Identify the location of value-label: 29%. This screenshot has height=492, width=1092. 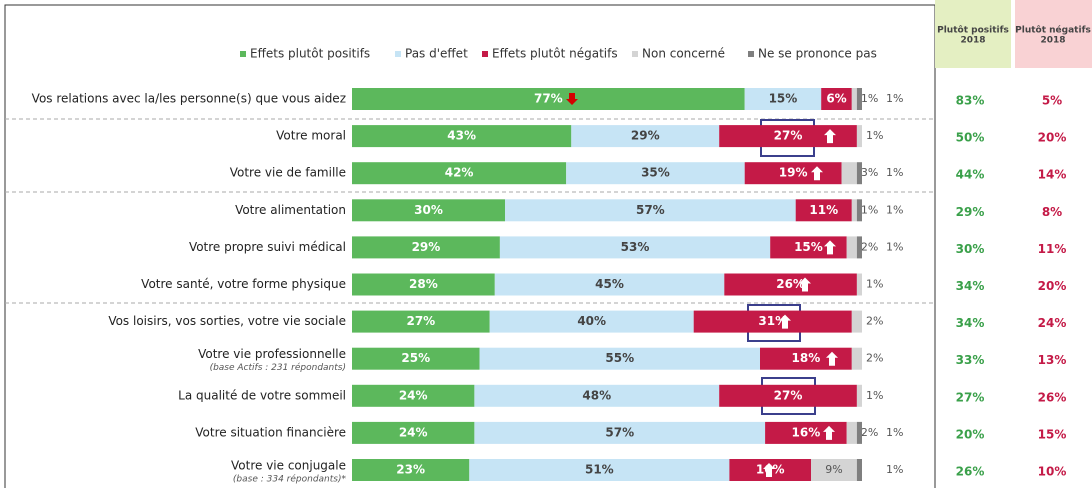
(426, 247).